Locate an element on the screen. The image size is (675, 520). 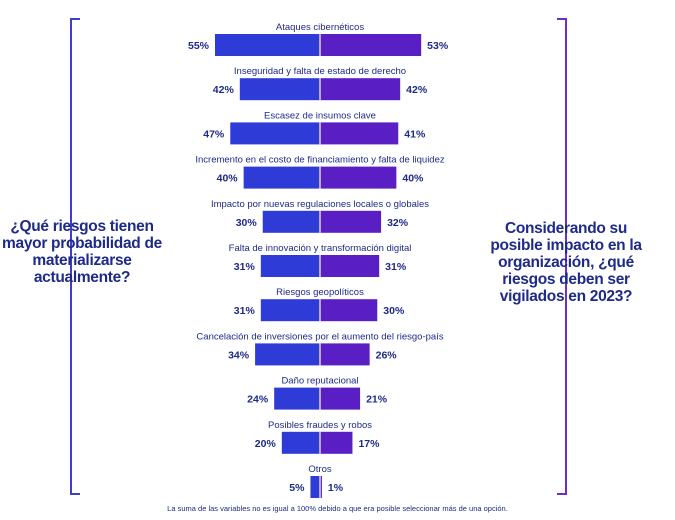
value-label-2023: 17% is located at coordinates (369, 444).